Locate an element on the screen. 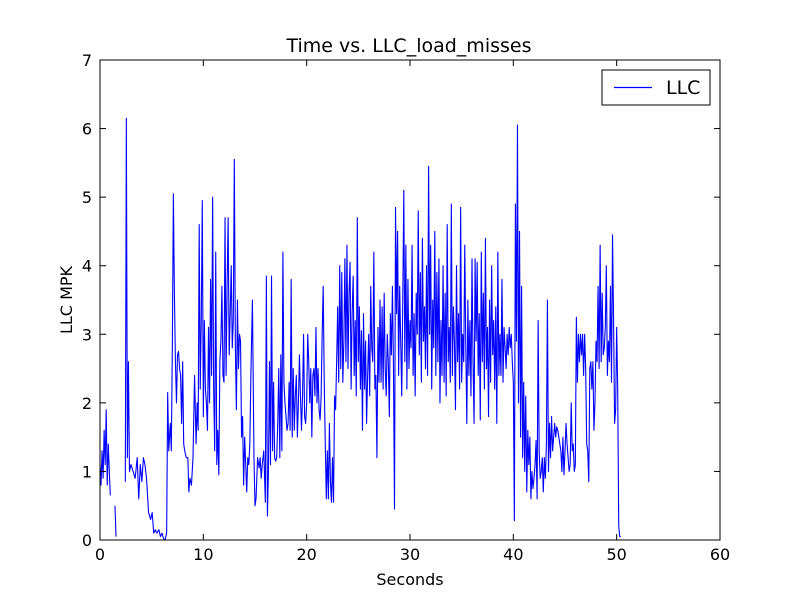 The image size is (800, 600). y-tick-label: 0 is located at coordinates (87, 540).